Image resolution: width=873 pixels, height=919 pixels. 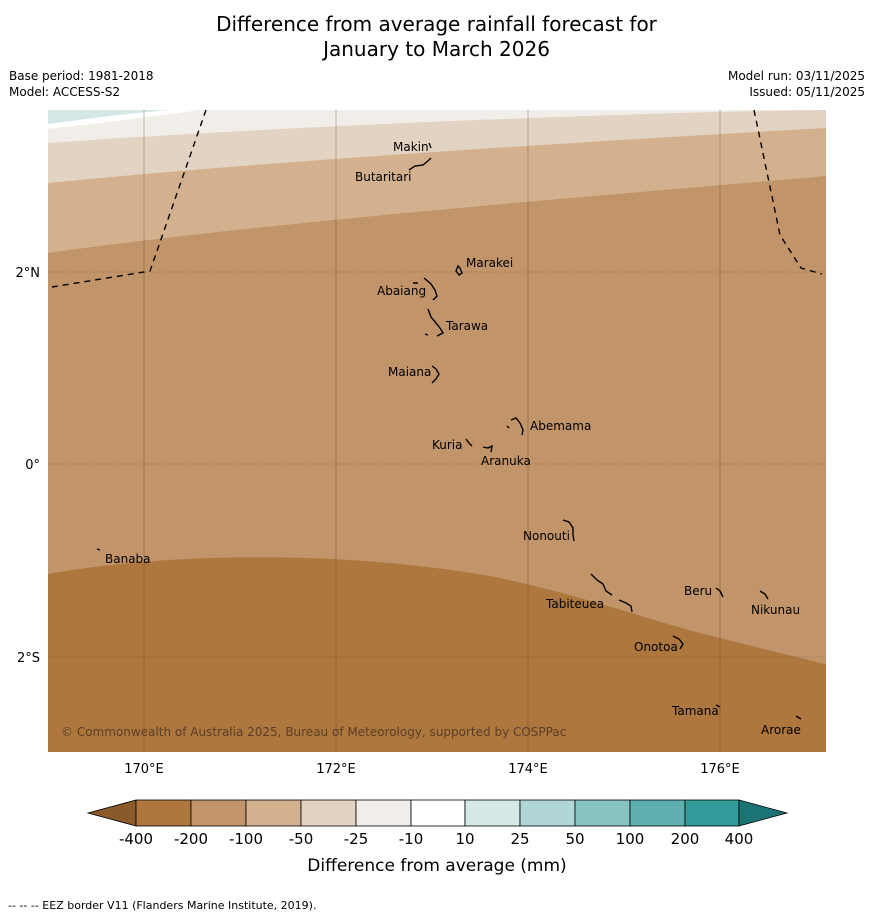 I want to click on island-shape-maiana, so click(x=435, y=374).